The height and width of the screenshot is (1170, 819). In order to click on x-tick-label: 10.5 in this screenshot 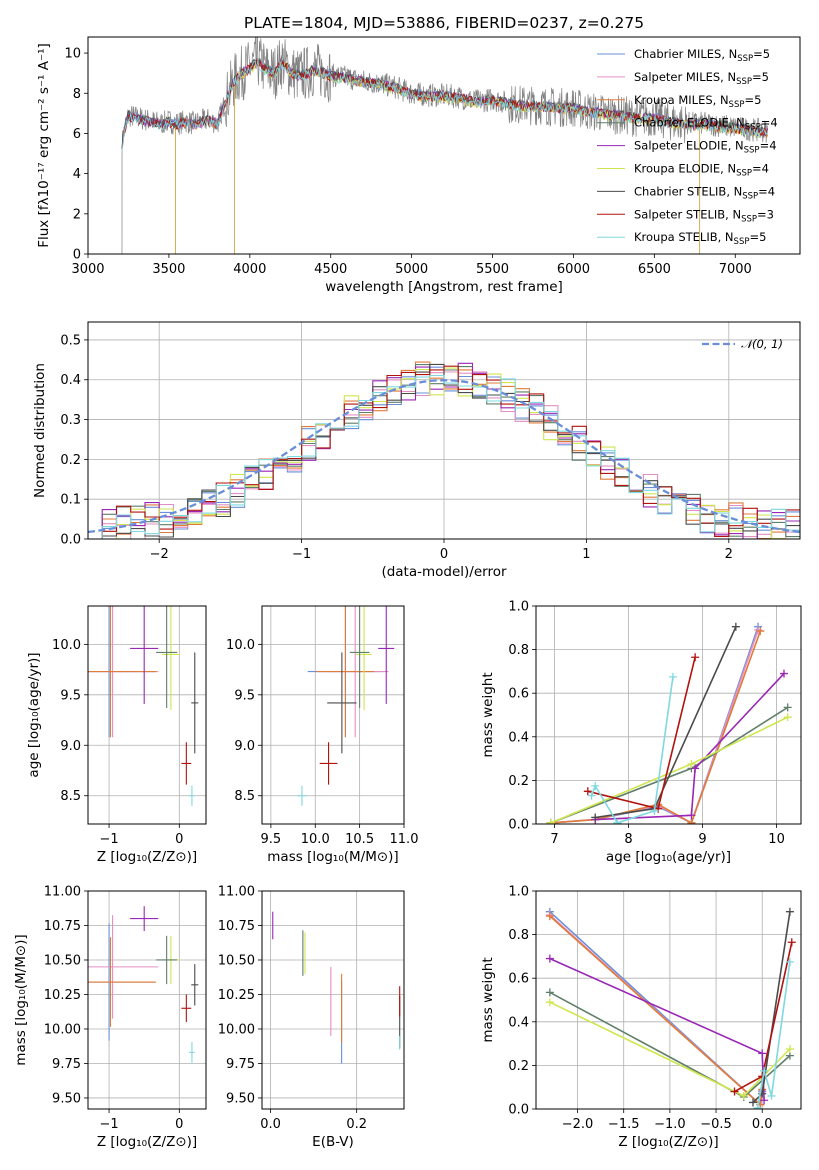, I will do `click(359, 839)`.